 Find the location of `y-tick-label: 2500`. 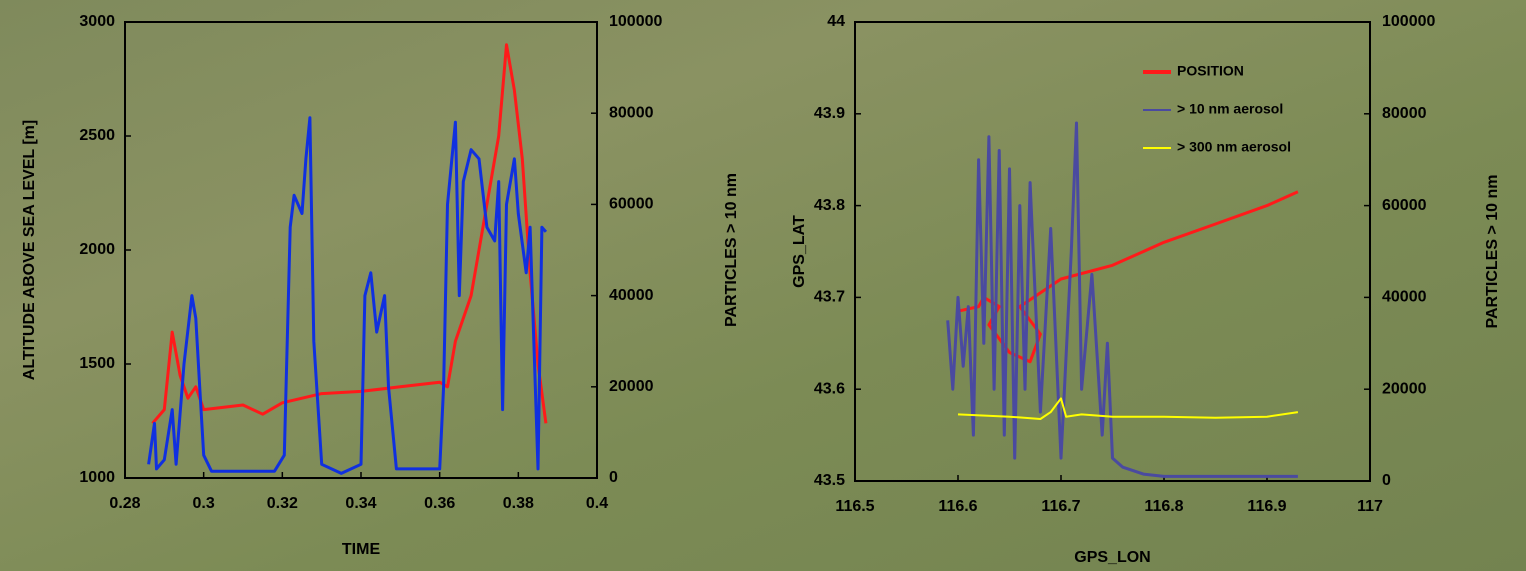

y-tick-label: 2500 is located at coordinates (97, 135).